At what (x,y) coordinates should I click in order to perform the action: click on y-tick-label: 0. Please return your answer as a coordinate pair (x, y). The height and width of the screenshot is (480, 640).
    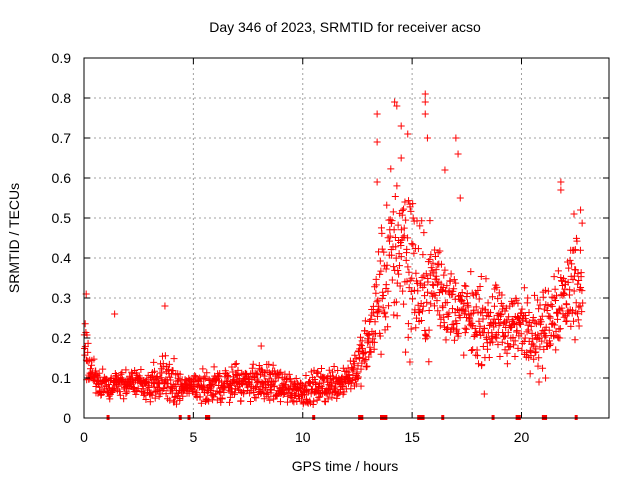
    Looking at the image, I should click on (67, 418).